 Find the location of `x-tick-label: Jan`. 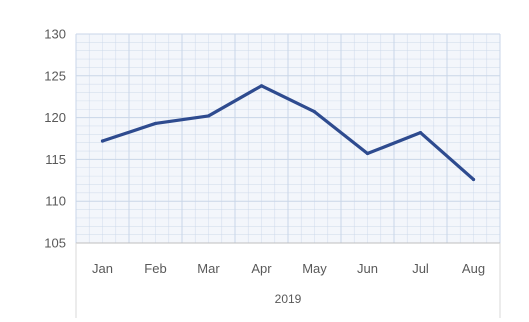

x-tick-label: Jan is located at coordinates (102, 268).